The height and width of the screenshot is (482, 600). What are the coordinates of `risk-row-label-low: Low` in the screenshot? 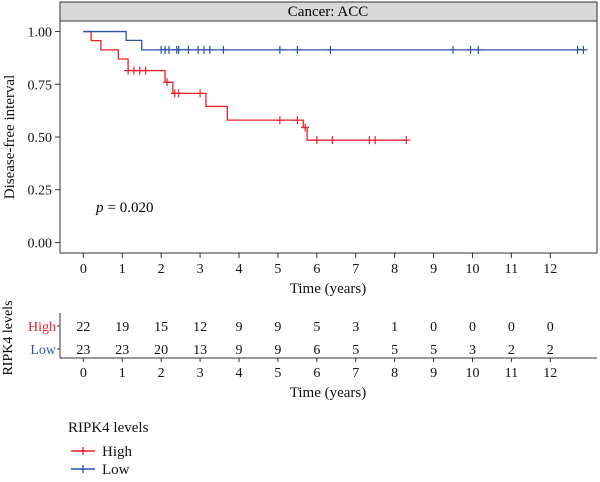 It's located at (43, 350).